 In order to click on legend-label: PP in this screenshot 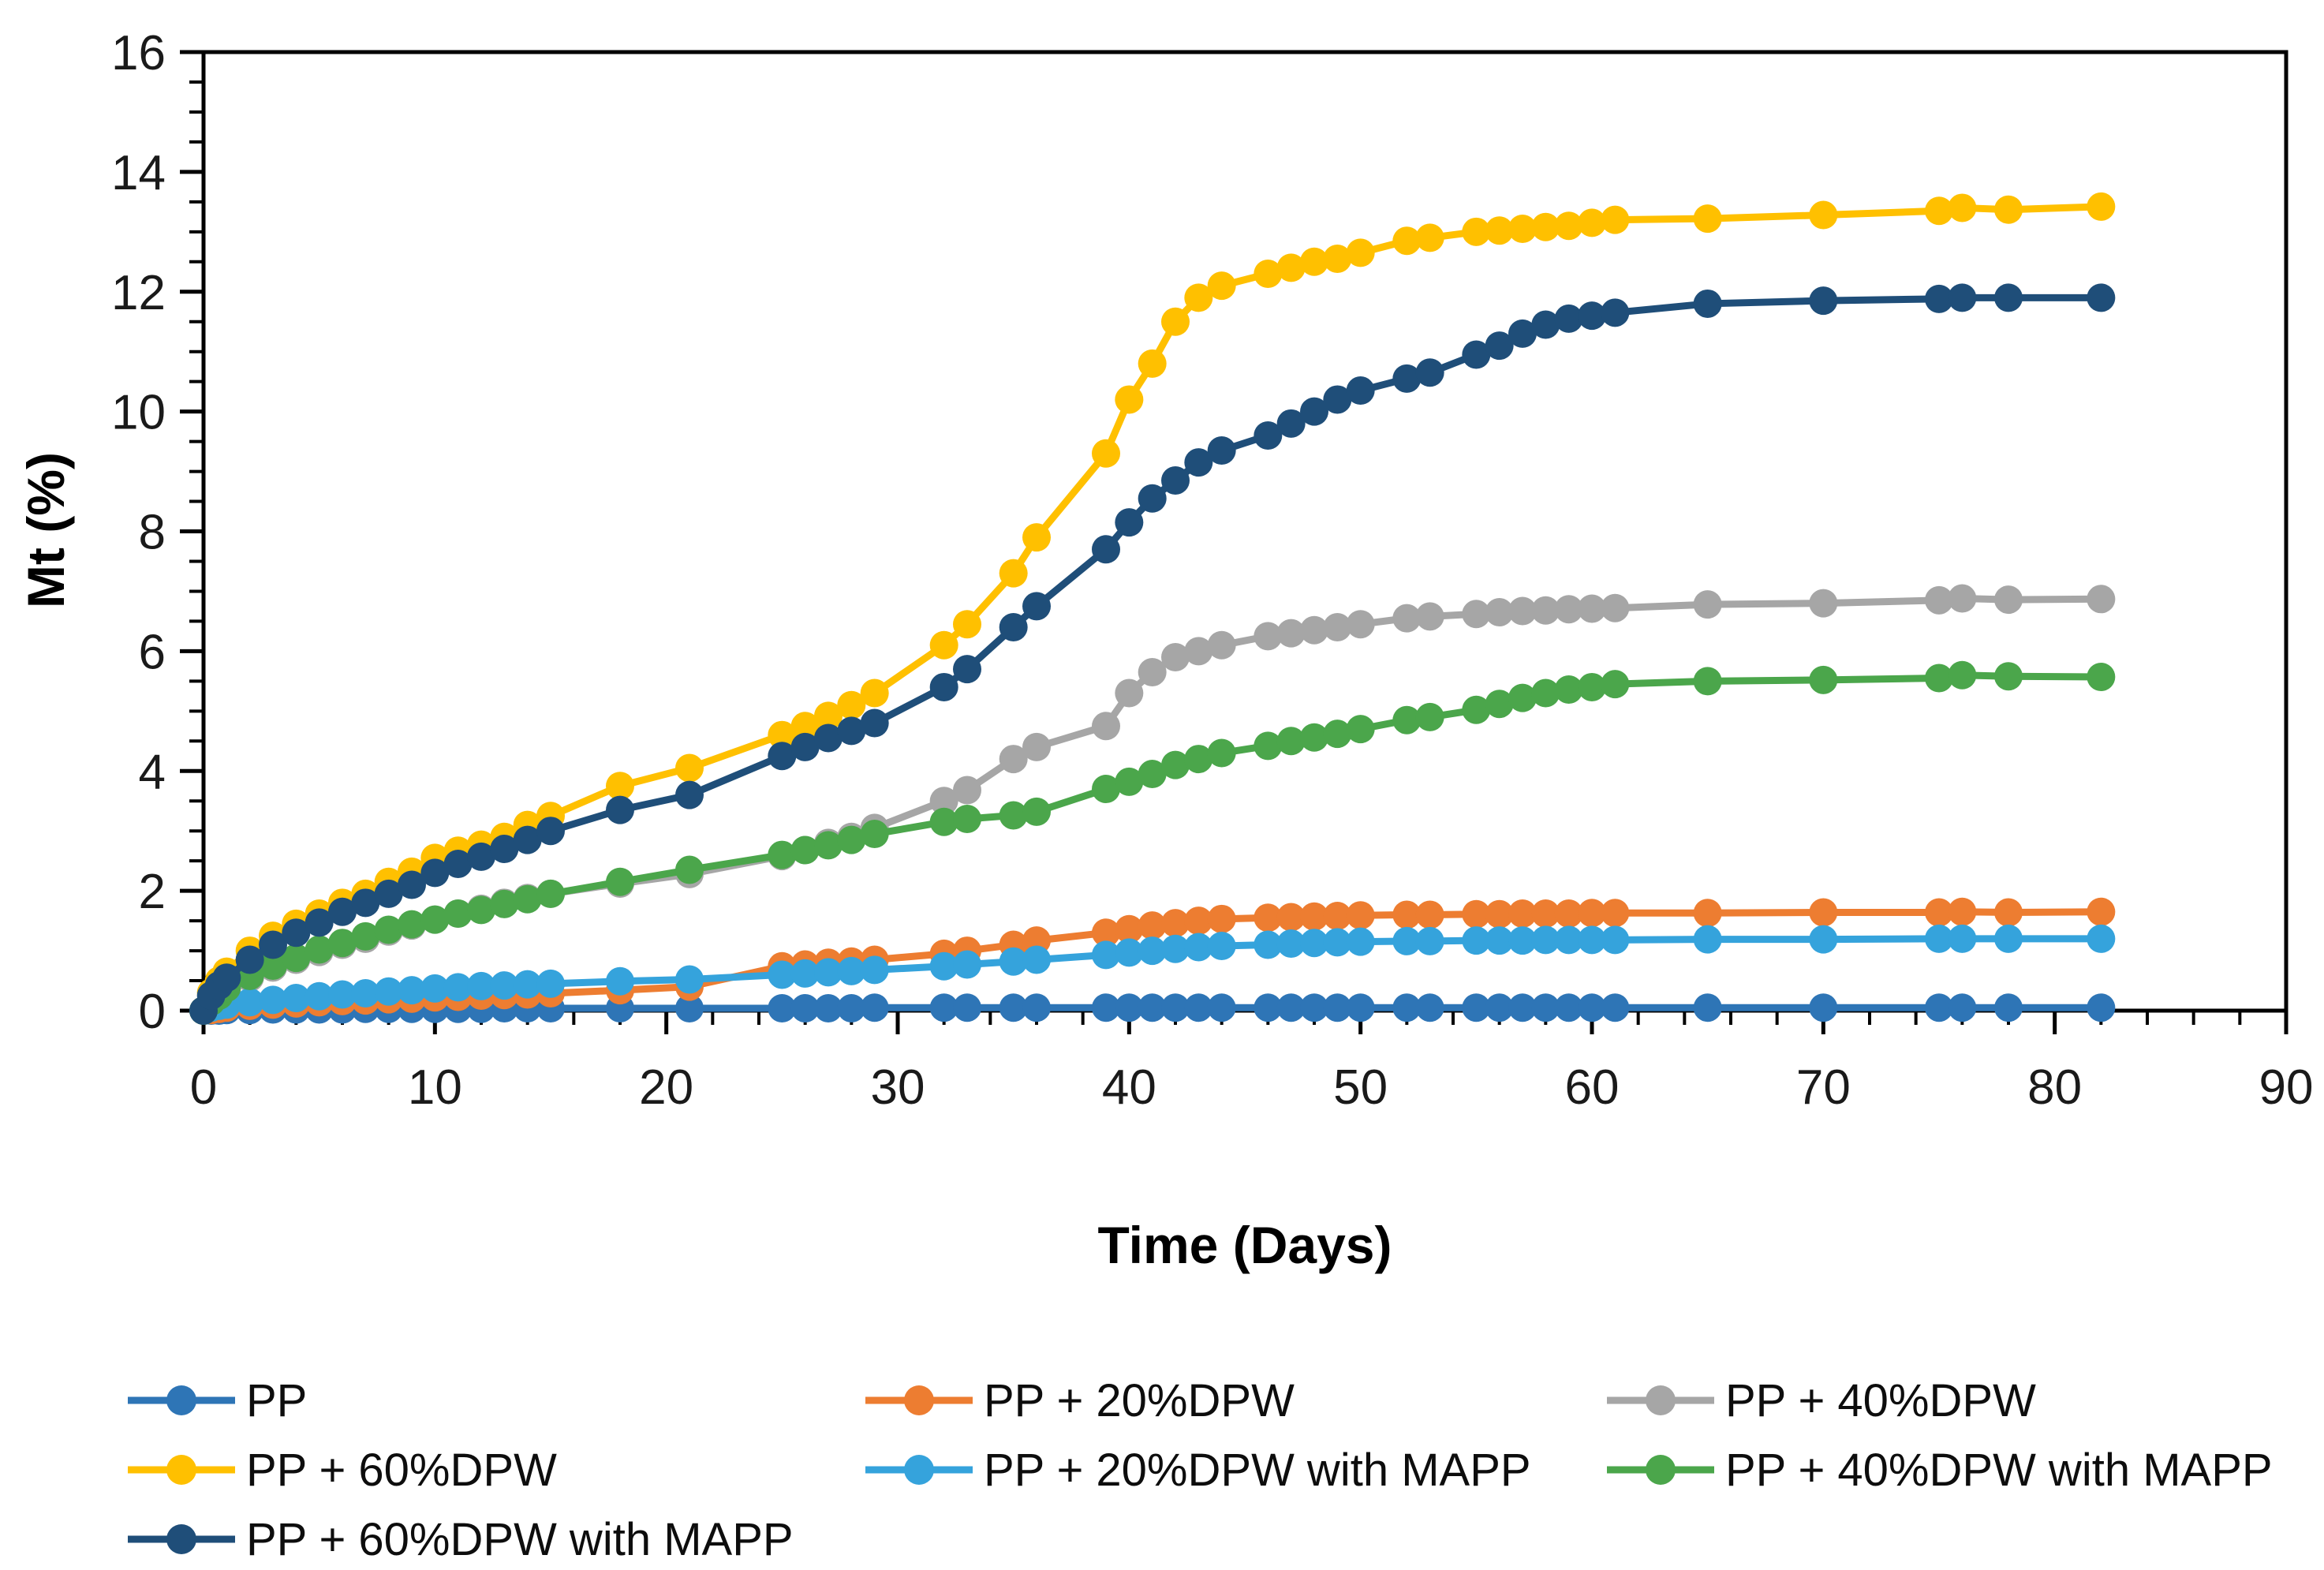, I will do `click(277, 1400)`.